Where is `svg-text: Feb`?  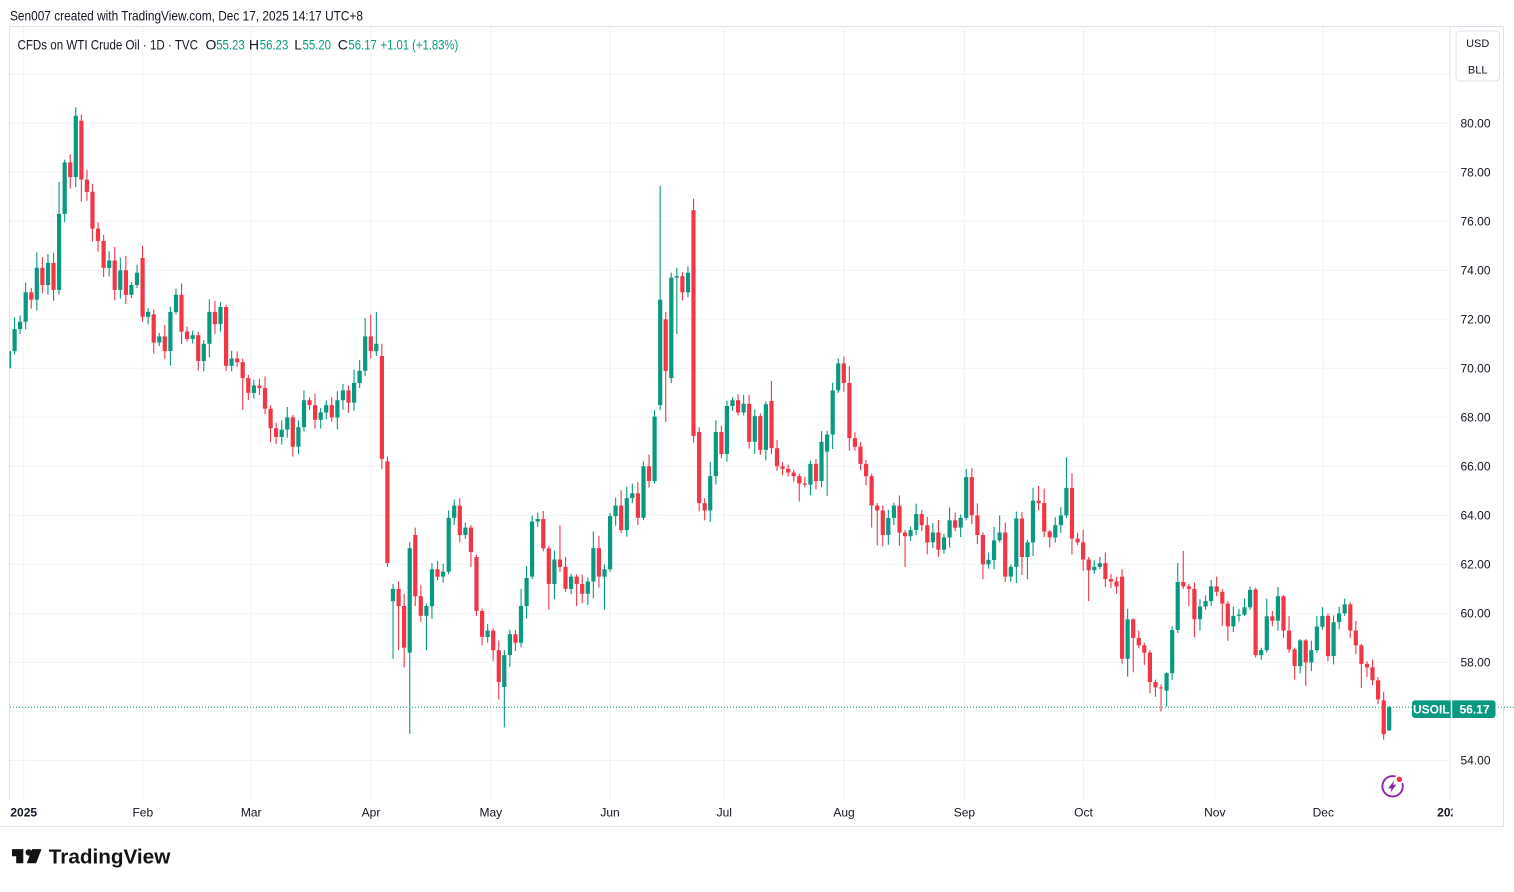
svg-text: Feb is located at coordinates (142, 813).